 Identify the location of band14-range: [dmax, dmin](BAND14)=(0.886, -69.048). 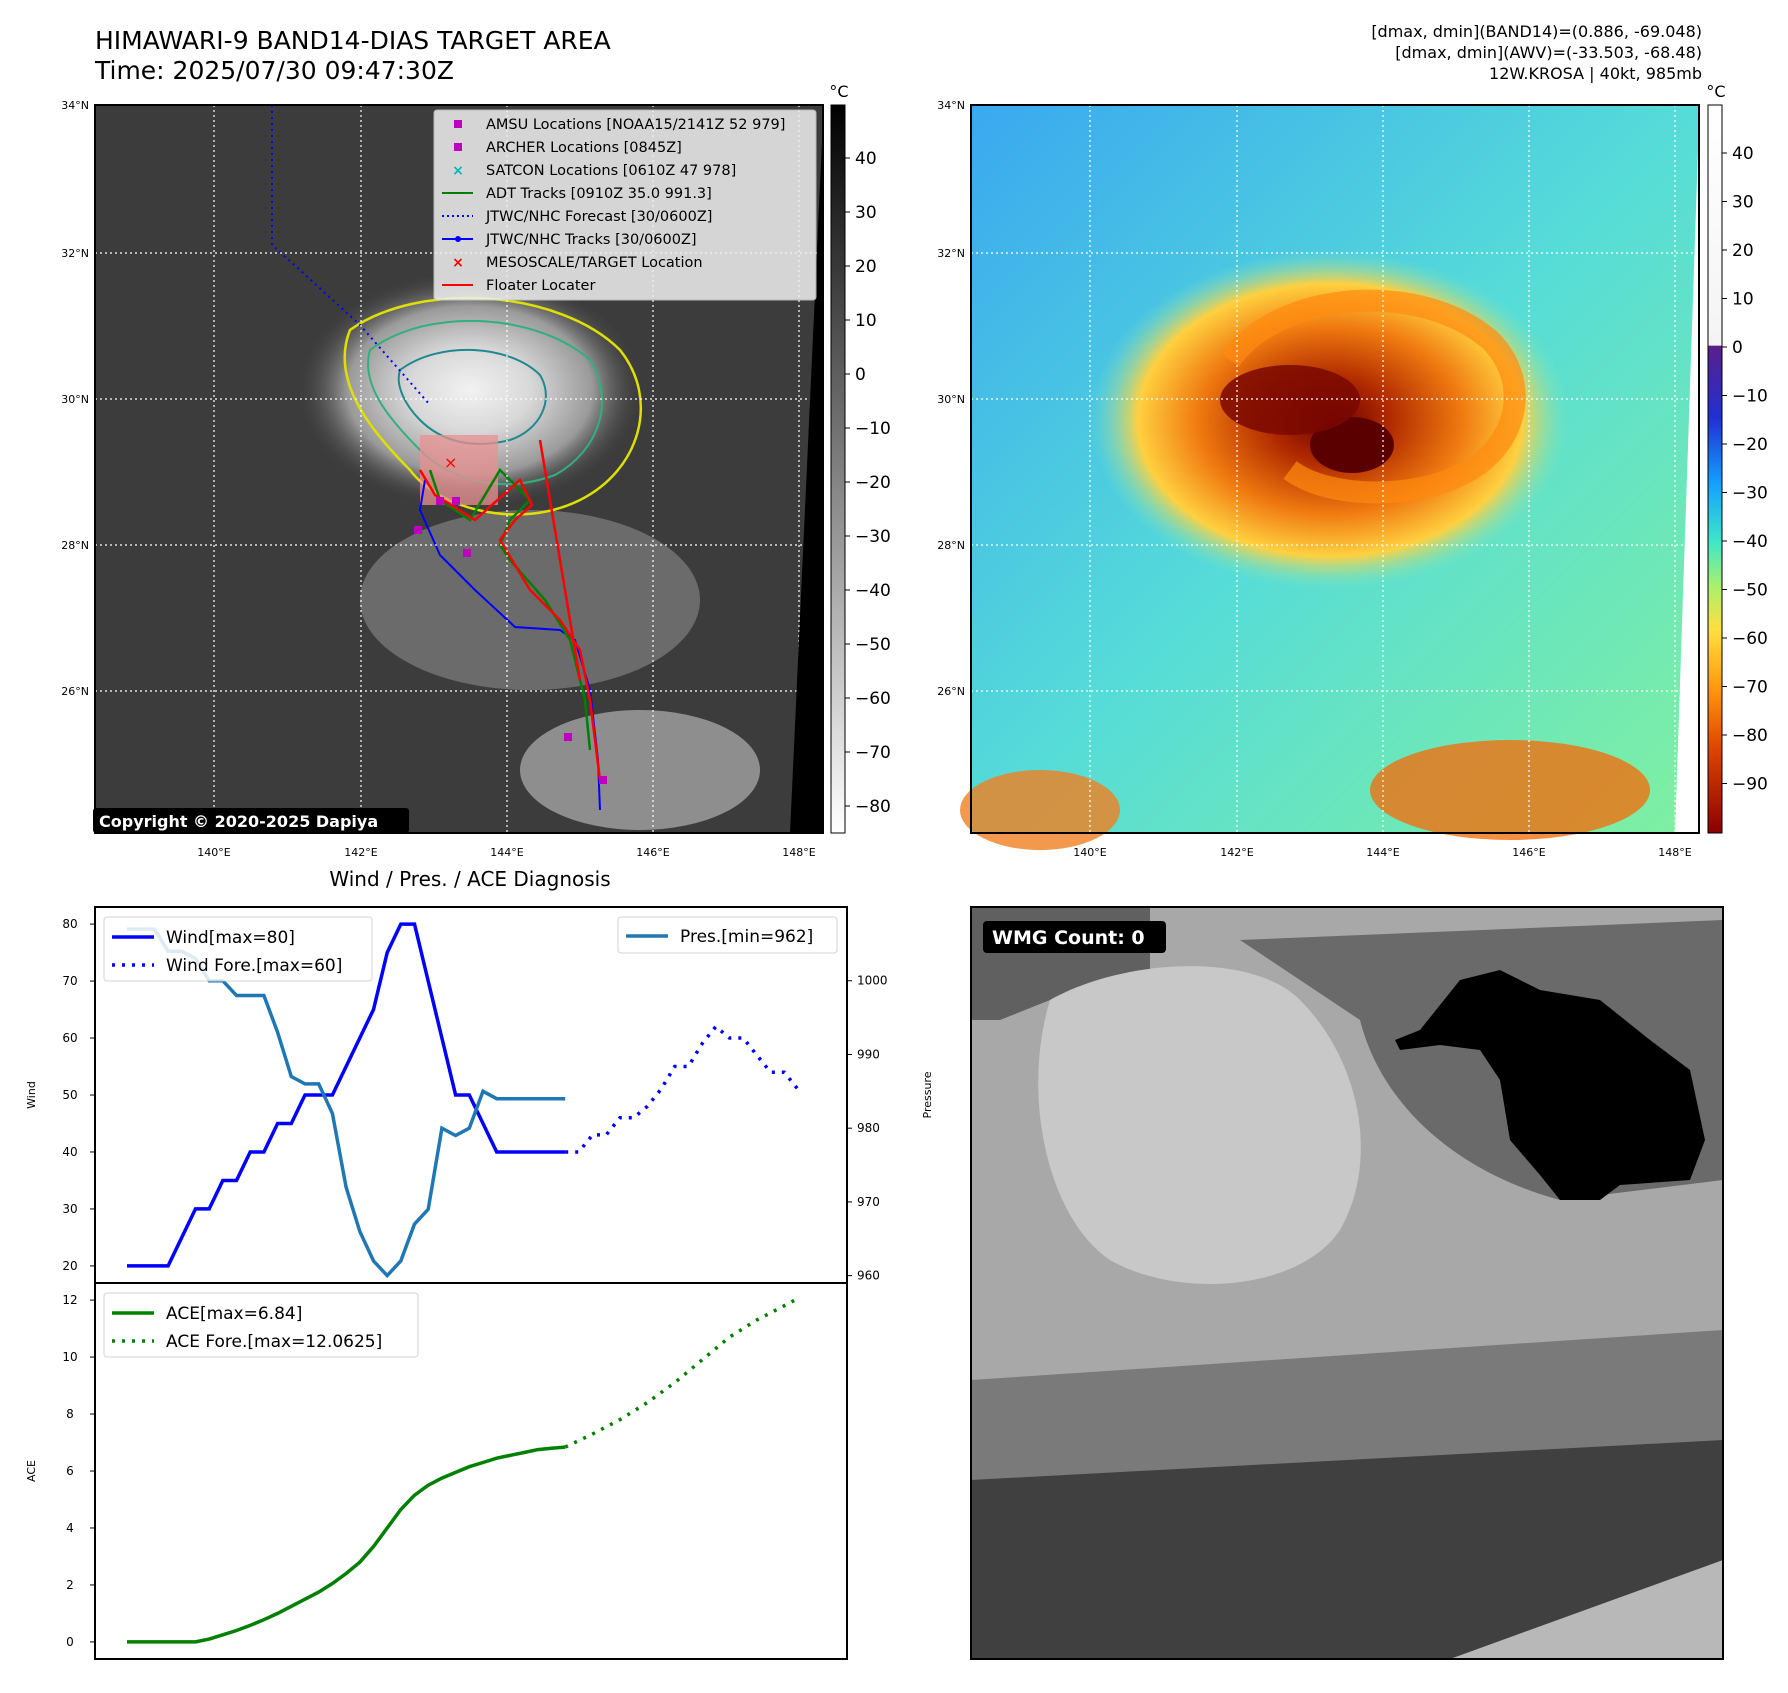
(1536, 31).